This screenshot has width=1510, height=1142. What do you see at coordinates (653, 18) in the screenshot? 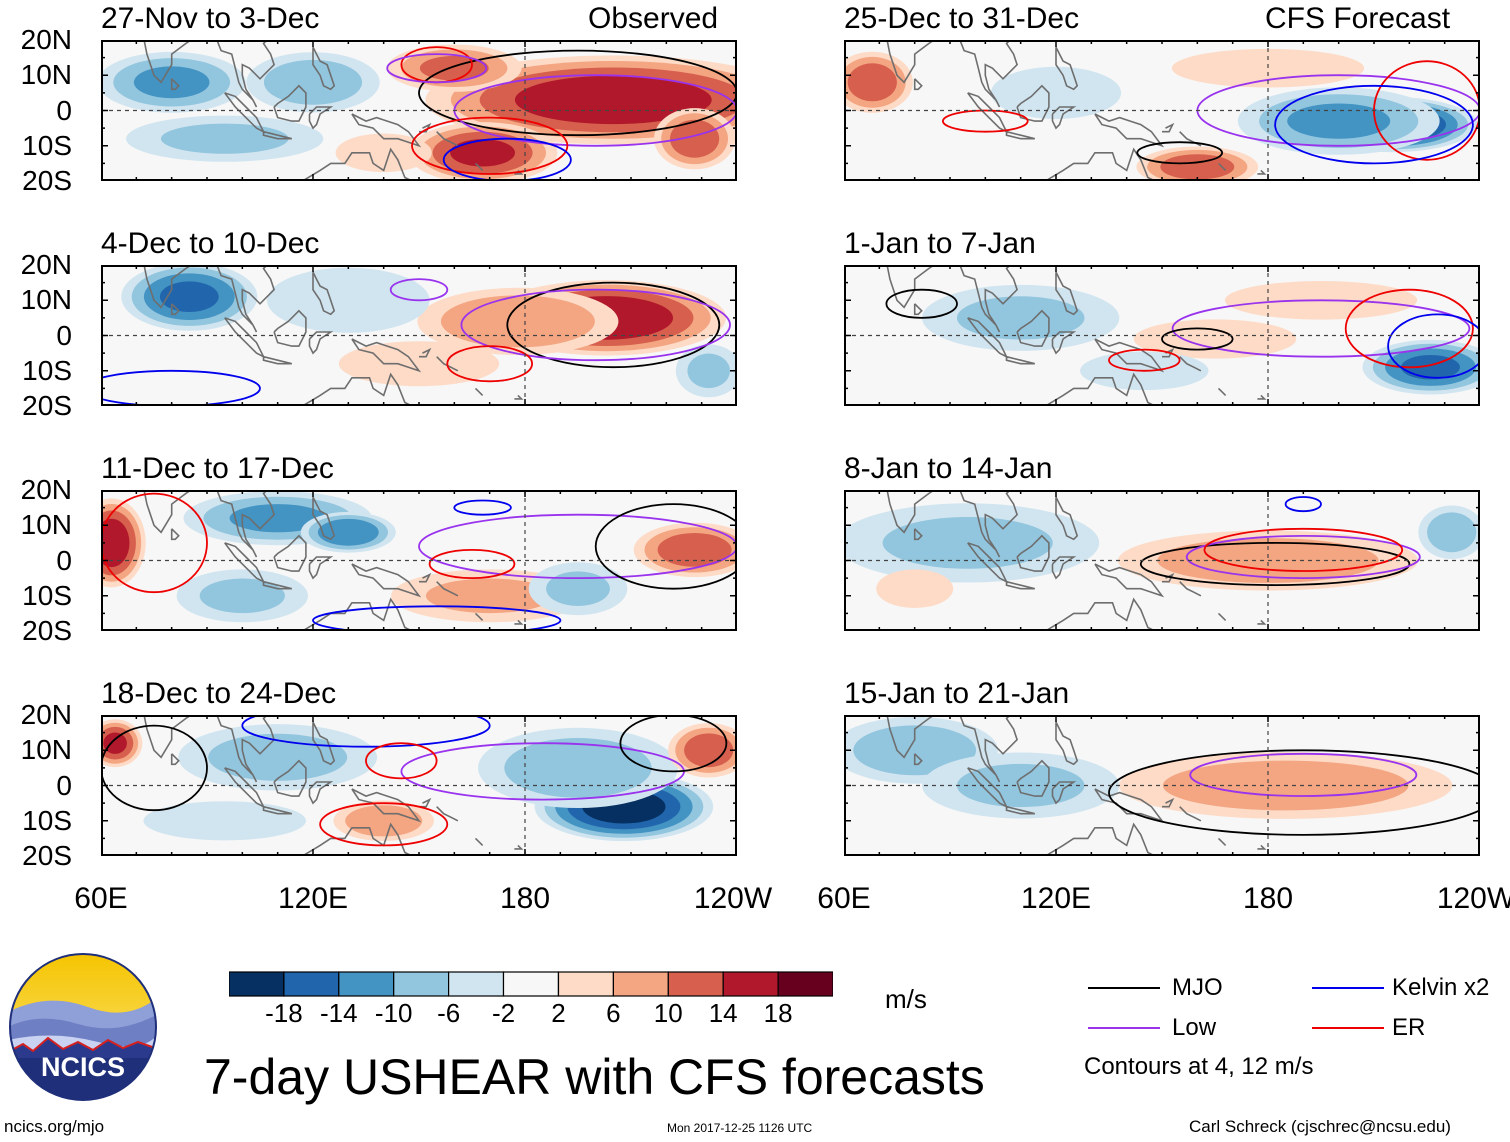
I see `header-observed: Observed` at bounding box center [653, 18].